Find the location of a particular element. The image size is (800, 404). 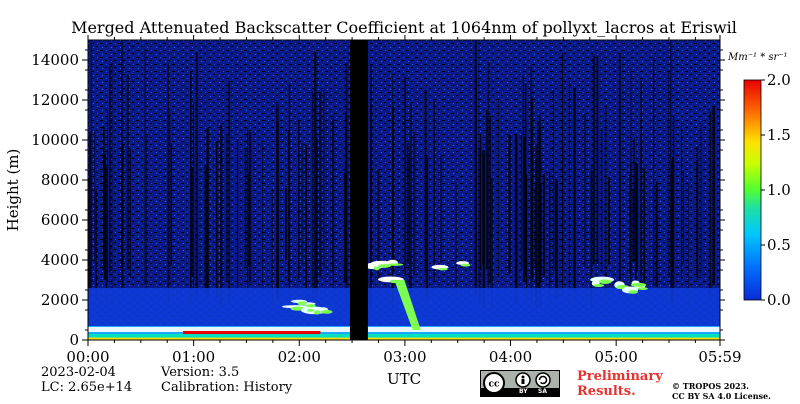

data-gap is located at coordinates (358, 190).